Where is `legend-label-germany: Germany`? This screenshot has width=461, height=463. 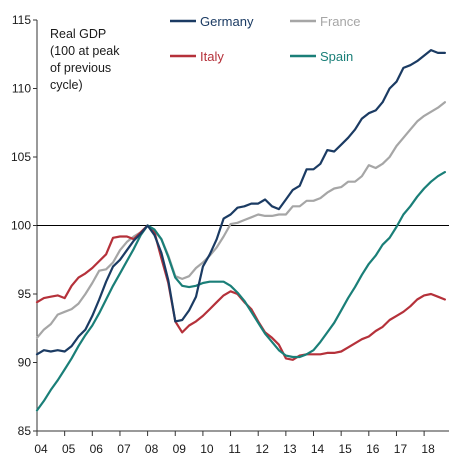
legend-label-germany: Germany is located at coordinates (227, 21).